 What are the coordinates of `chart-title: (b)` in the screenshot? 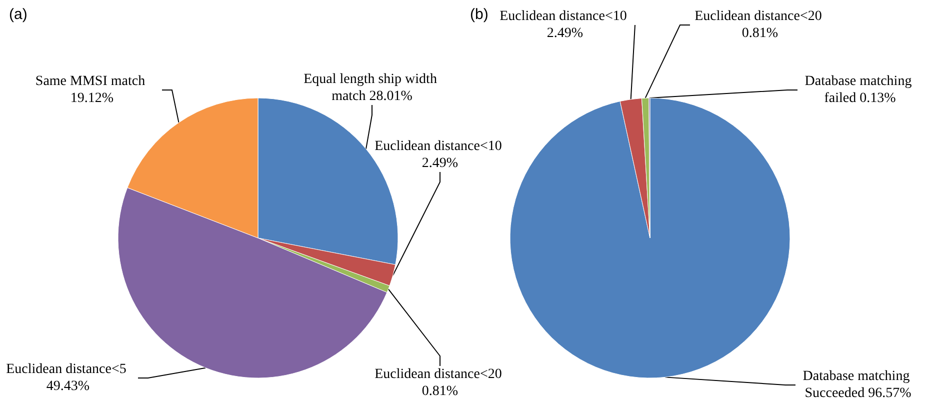 It's located at (479, 14).